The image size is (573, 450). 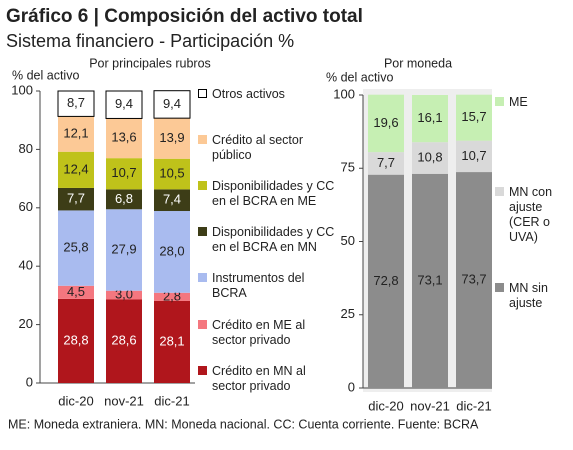 I want to click on legend-label: Disponibilidades y CC en el BCRA en MN, so click(x=273, y=239).